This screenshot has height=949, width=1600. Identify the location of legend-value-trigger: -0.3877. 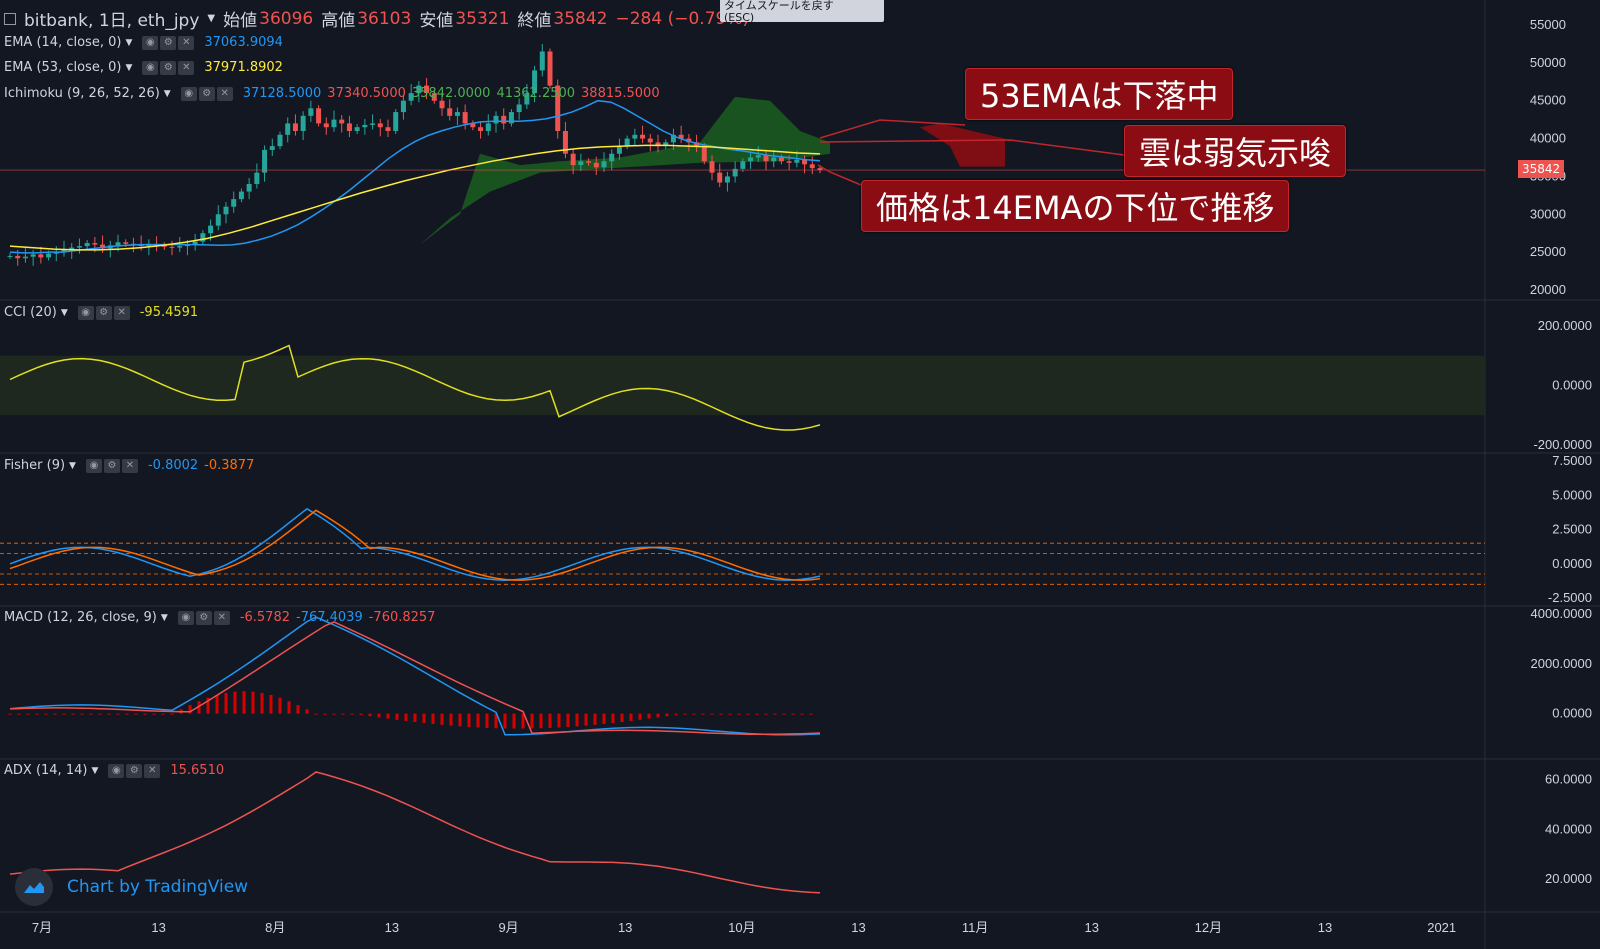
(229, 465).